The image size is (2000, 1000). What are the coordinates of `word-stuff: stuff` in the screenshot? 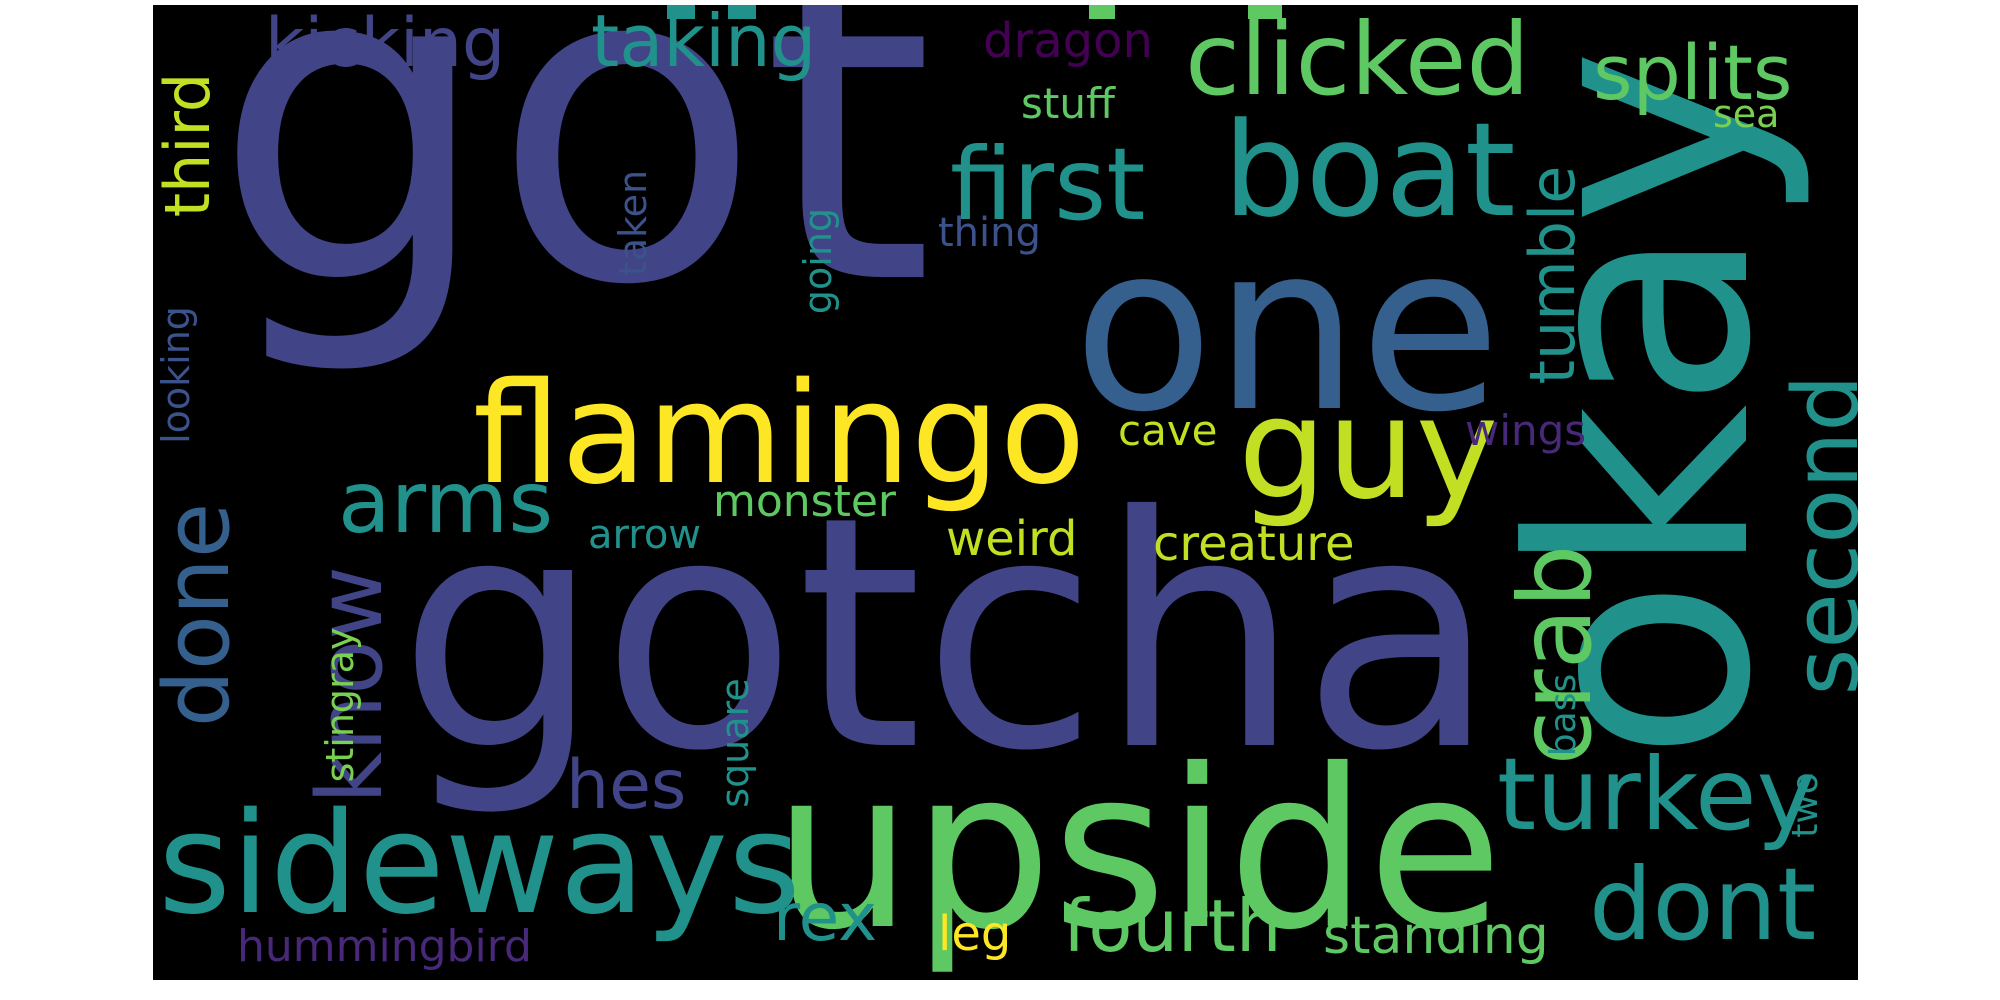 It's located at (1068, 103).